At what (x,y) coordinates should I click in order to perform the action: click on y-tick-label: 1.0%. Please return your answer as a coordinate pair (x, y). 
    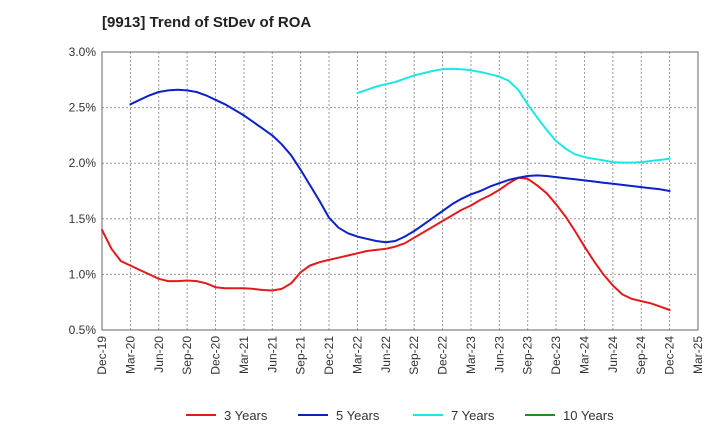
    Looking at the image, I should click on (83, 274).